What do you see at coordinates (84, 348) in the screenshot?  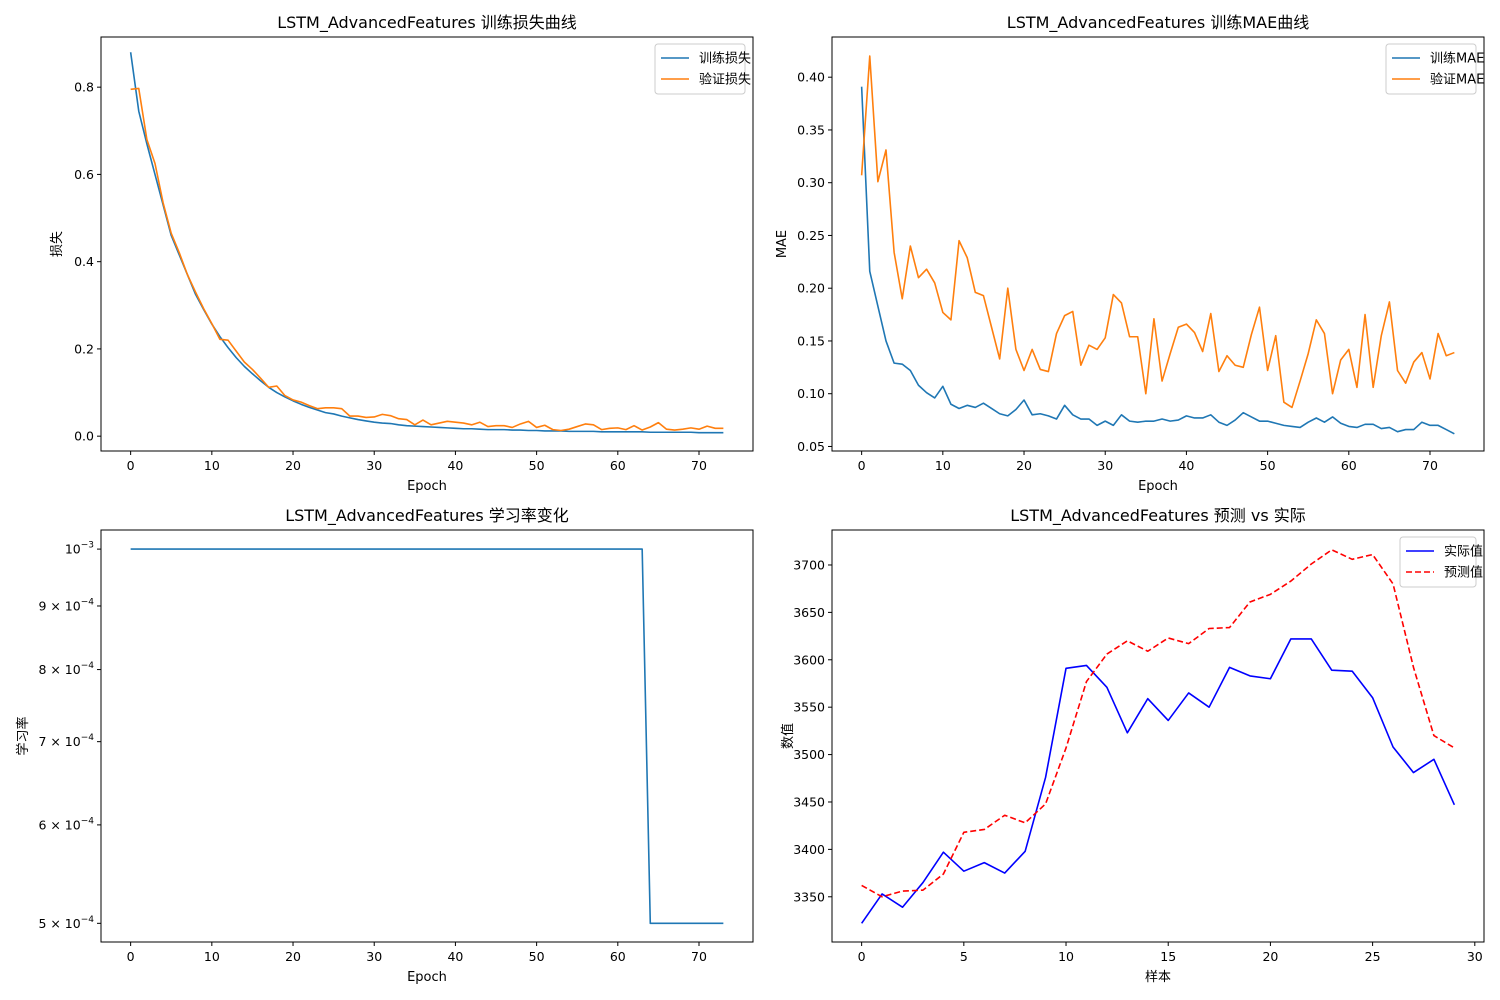 I see `y-tick-label: 0.2` at bounding box center [84, 348].